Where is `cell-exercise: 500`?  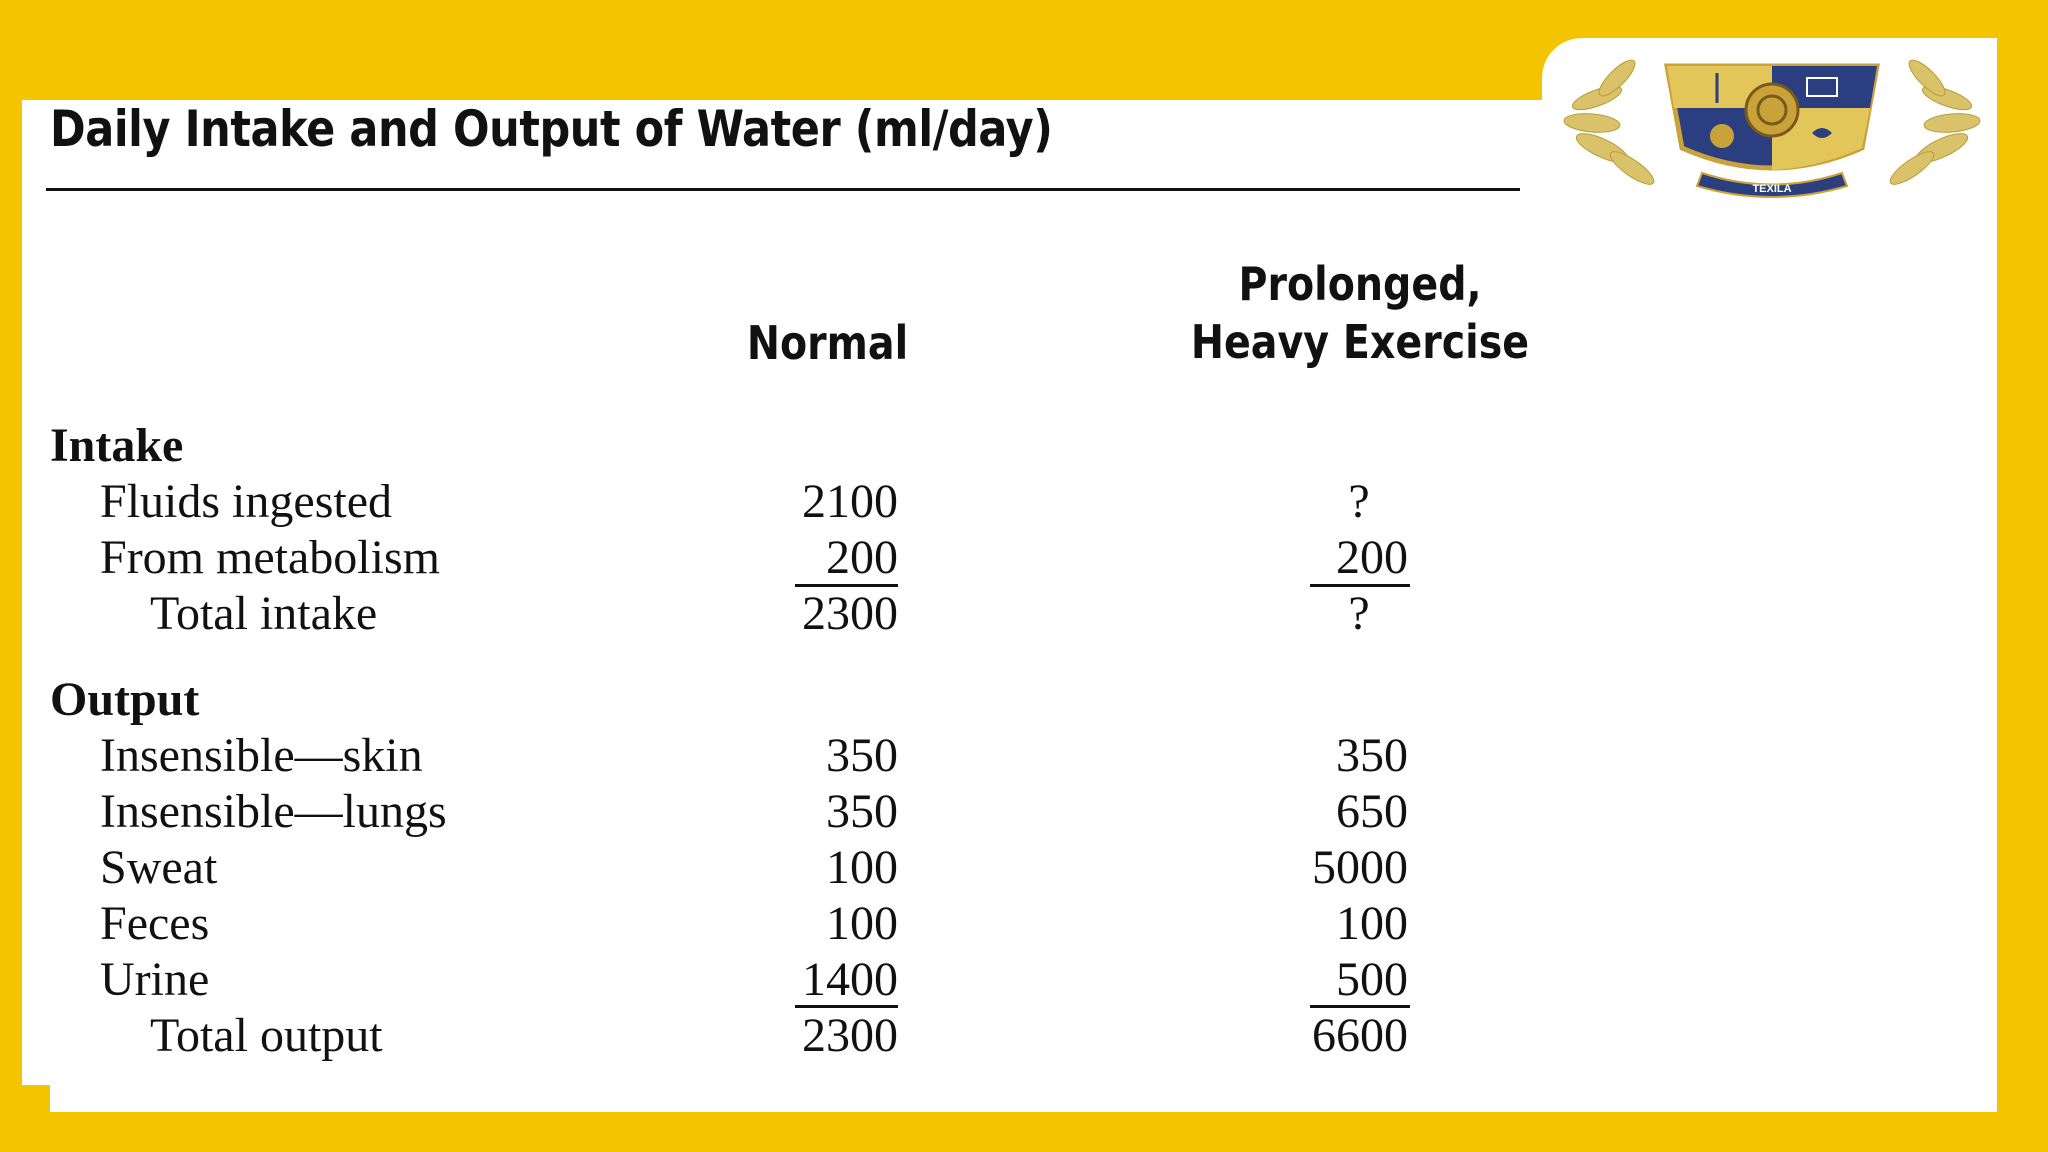
cell-exercise: 500 is located at coordinates (1372, 979).